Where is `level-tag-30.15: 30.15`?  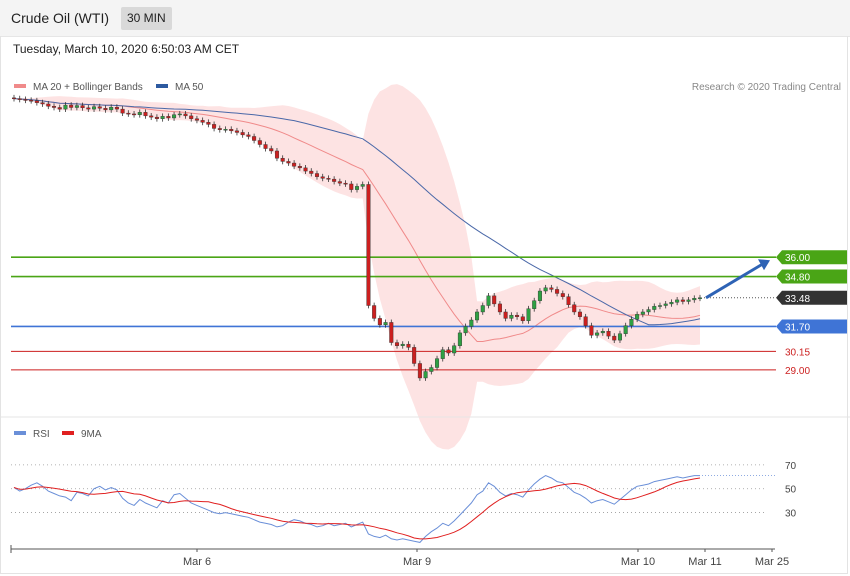 level-tag-30.15: 30.15 is located at coordinates (797, 352).